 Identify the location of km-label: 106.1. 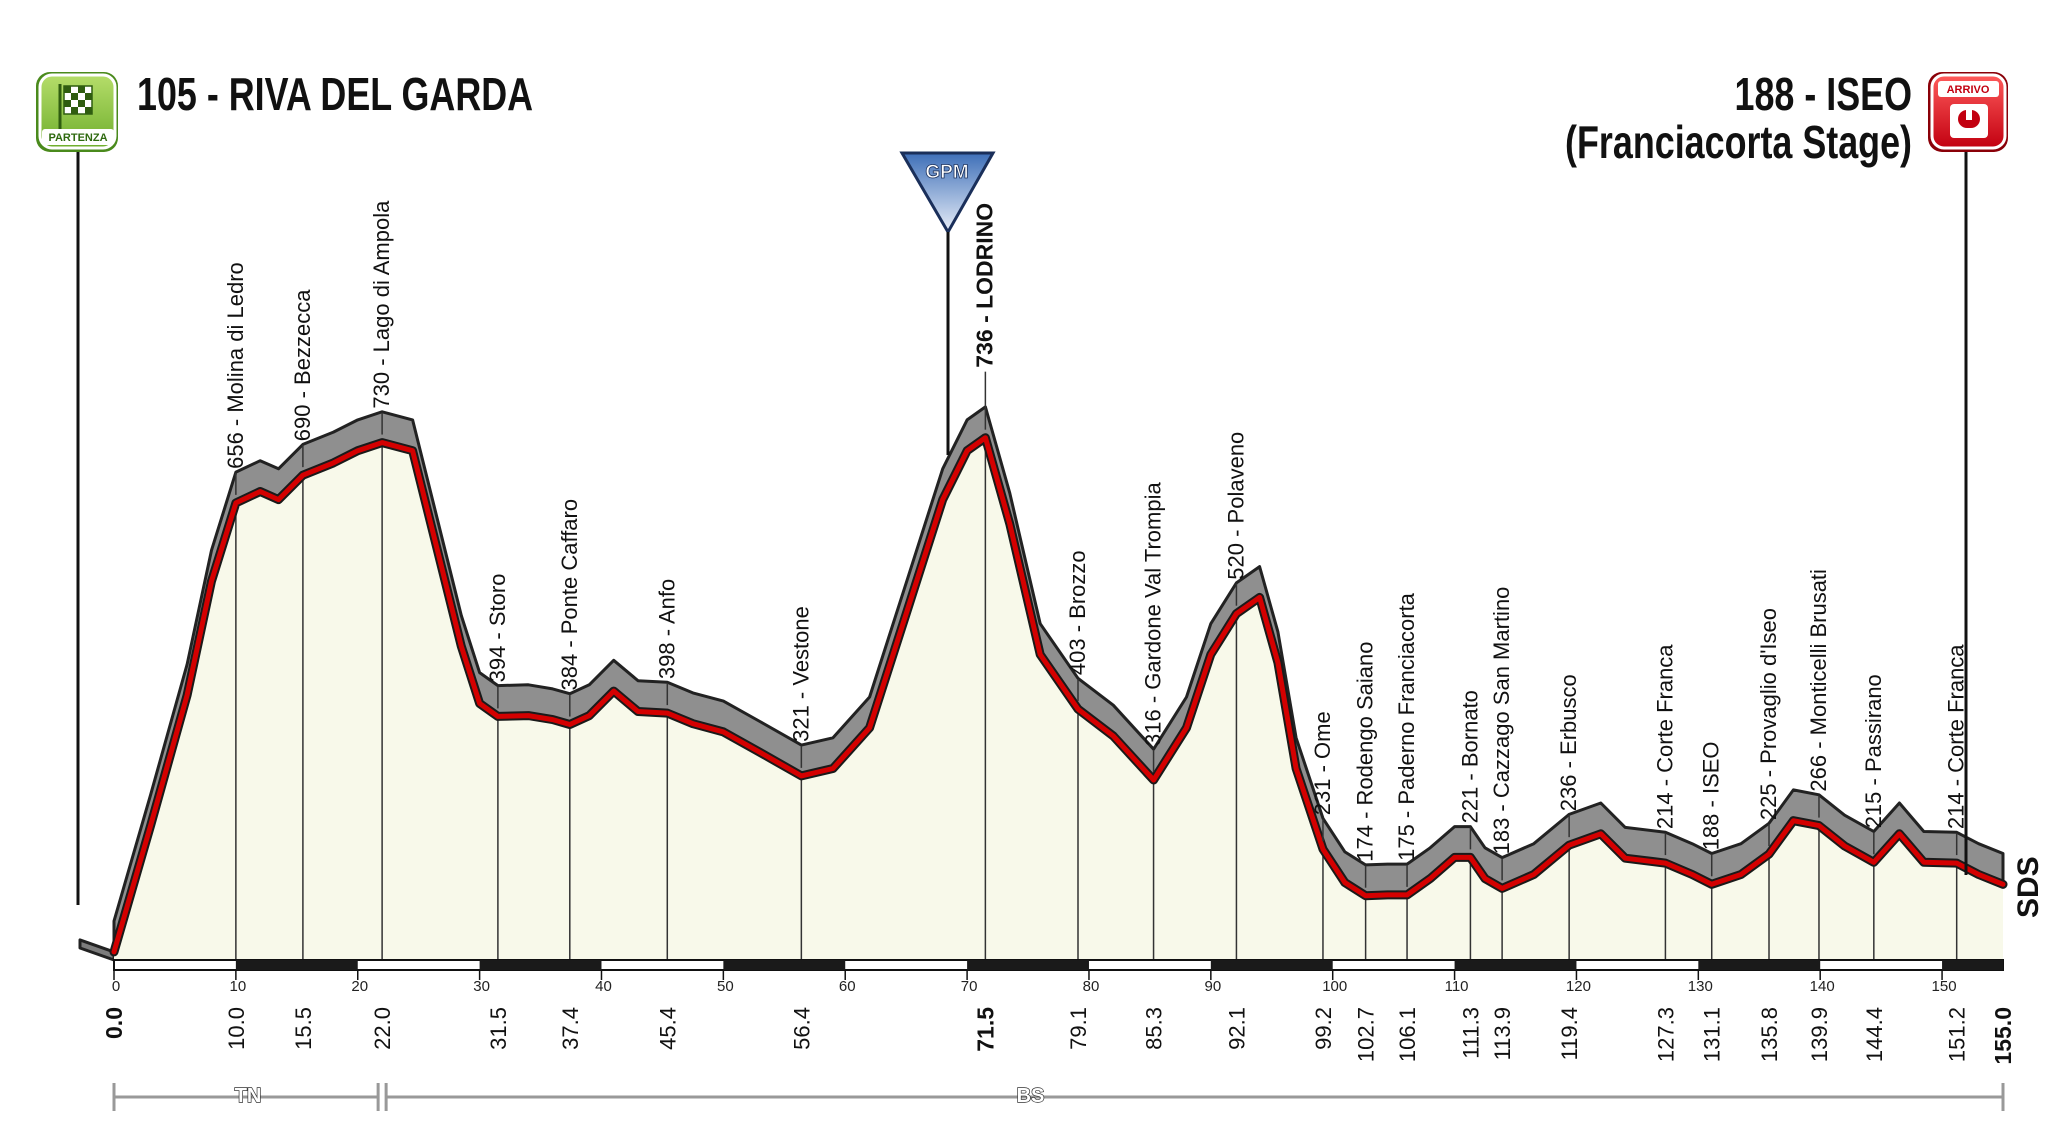
(1407, 1034).